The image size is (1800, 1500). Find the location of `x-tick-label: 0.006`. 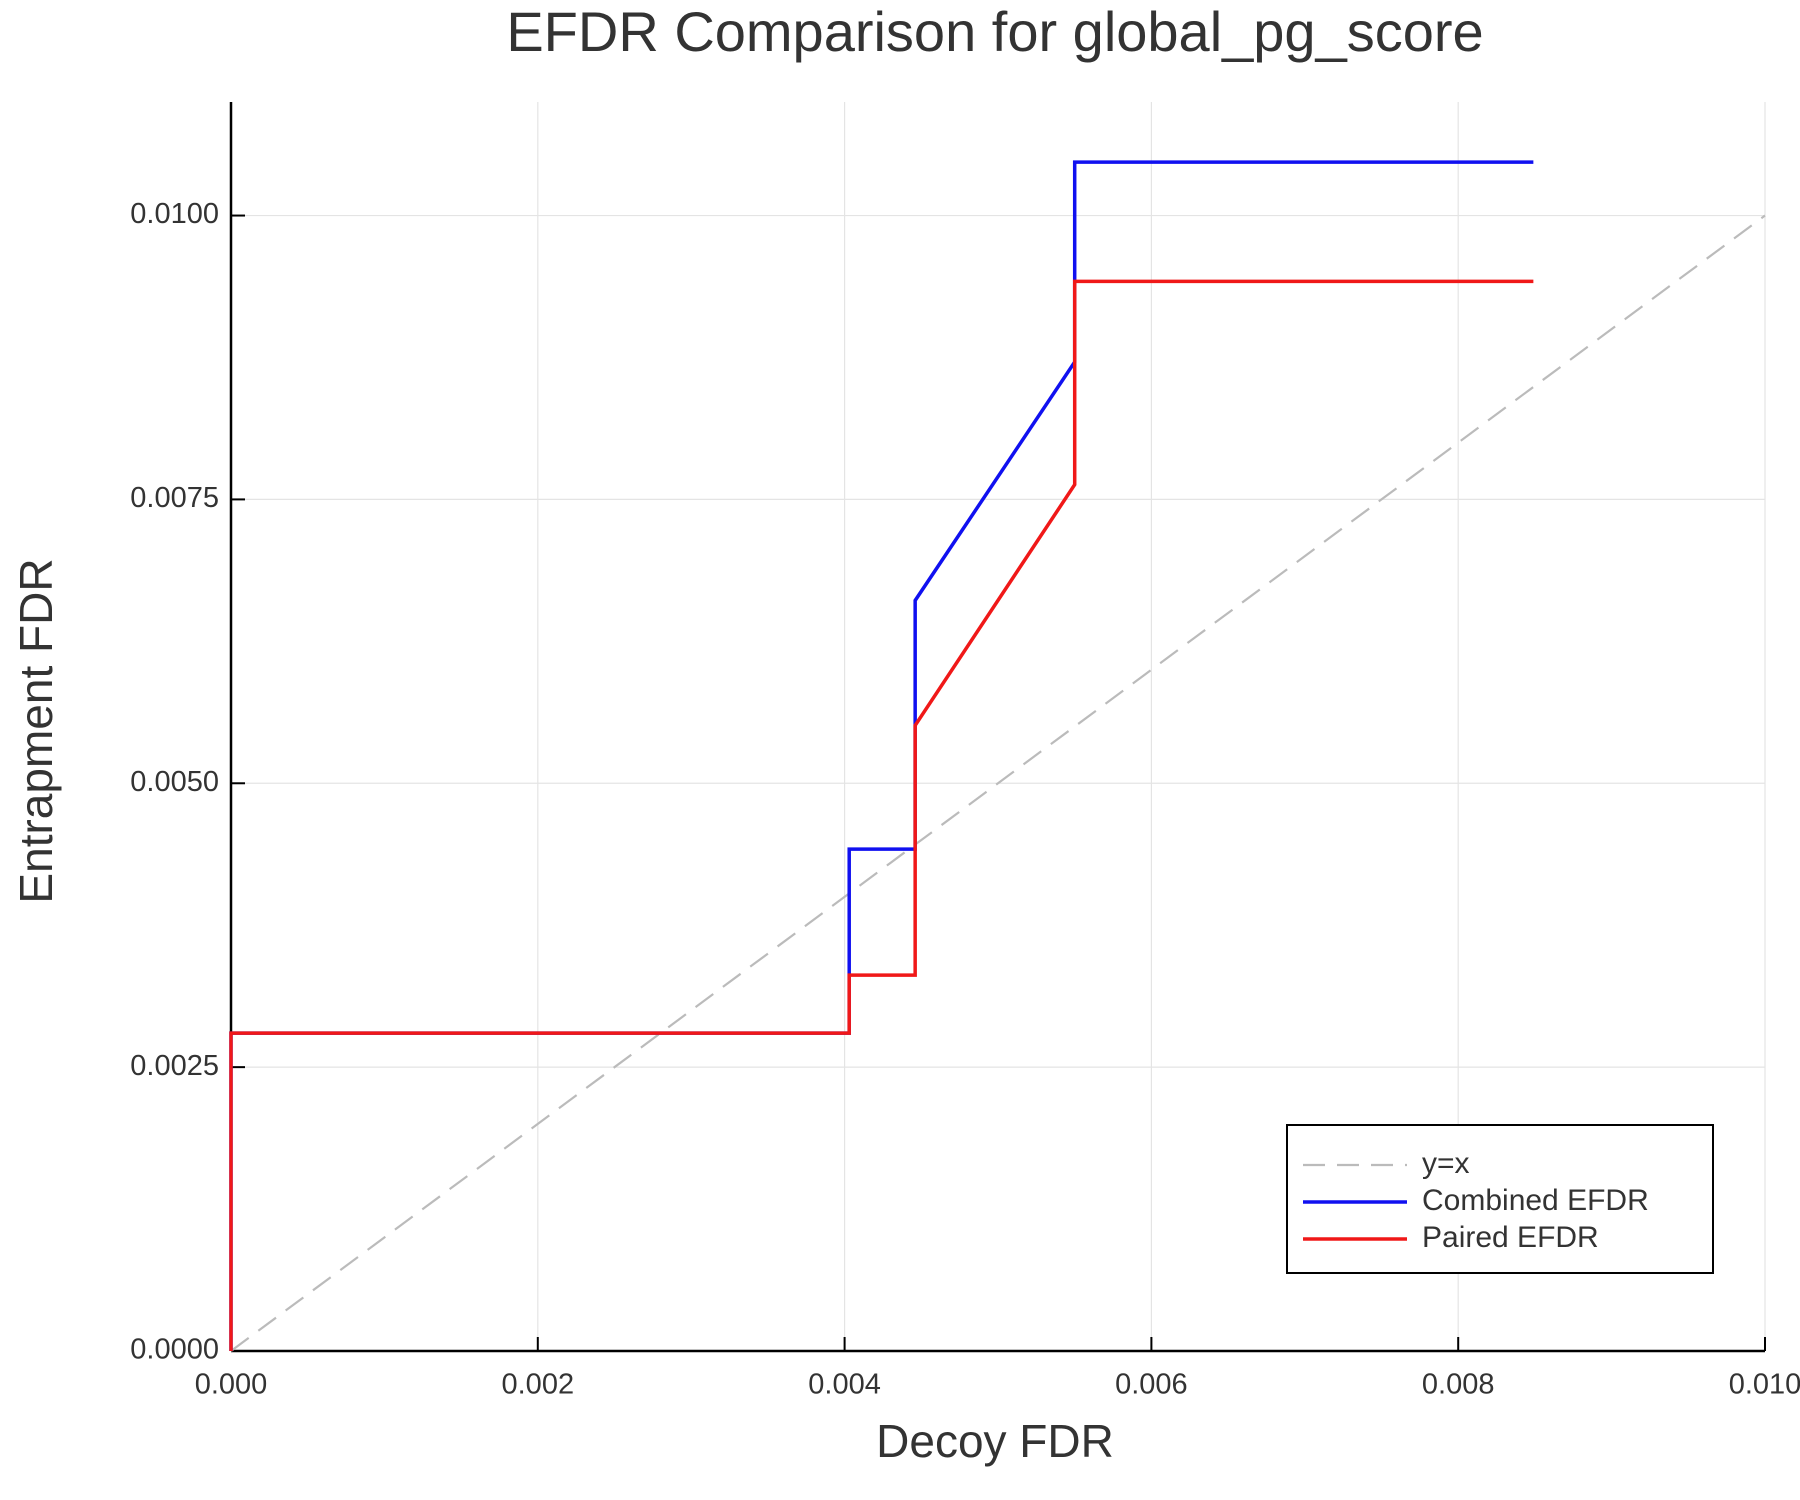

x-tick-label: 0.006 is located at coordinates (1151, 1385).